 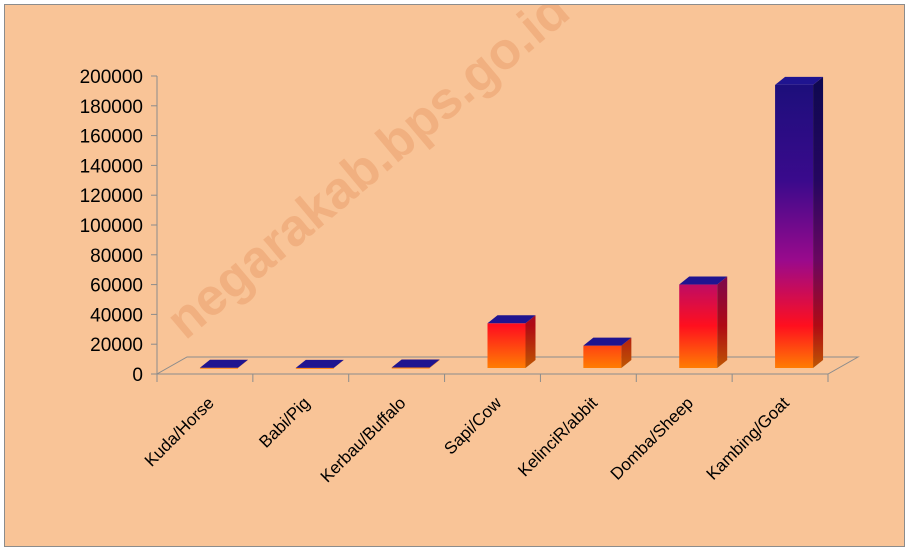 What do you see at coordinates (179, 431) in the screenshot?
I see `x-category-label: Kuda/Horse` at bounding box center [179, 431].